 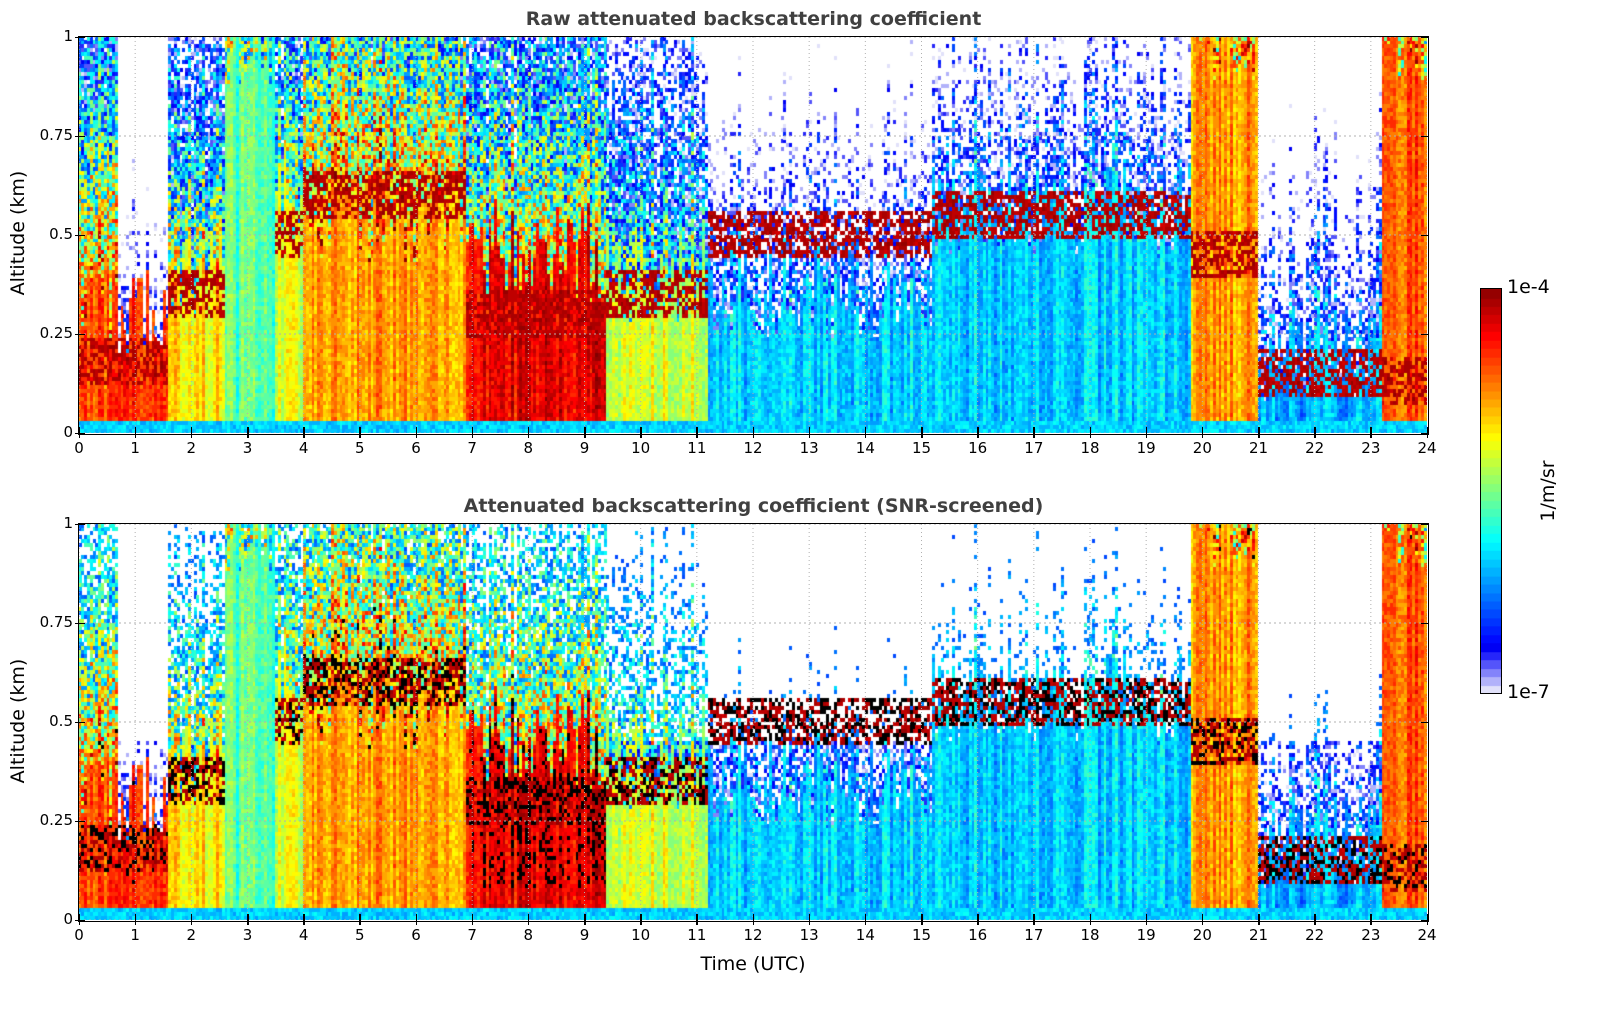 I want to click on x-tick-label: 14, so click(x=865, y=448).